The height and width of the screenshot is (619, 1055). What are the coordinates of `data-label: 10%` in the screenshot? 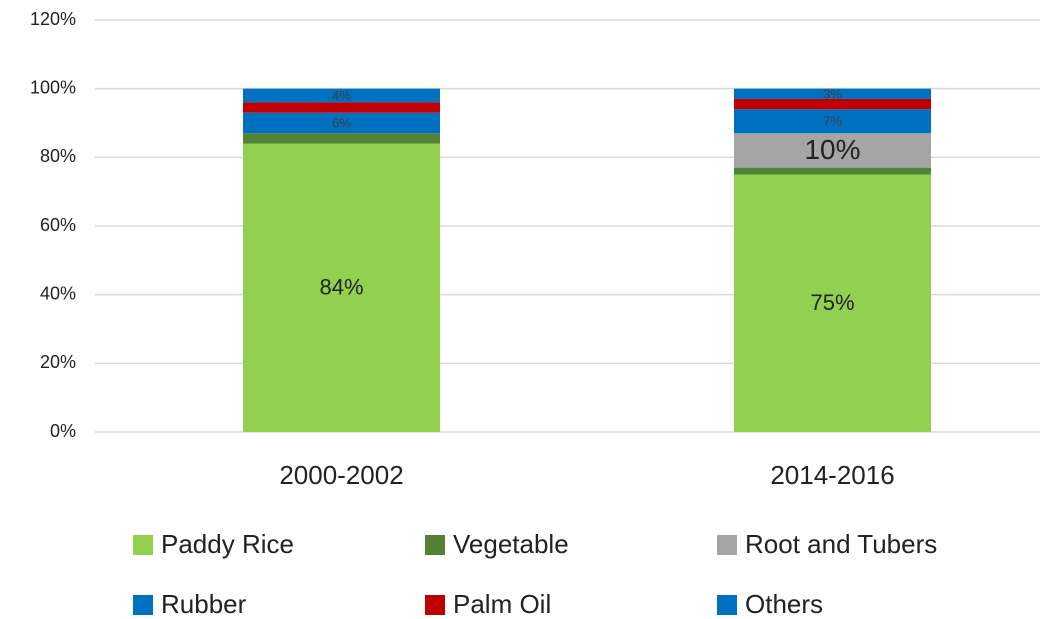 It's located at (832, 149).